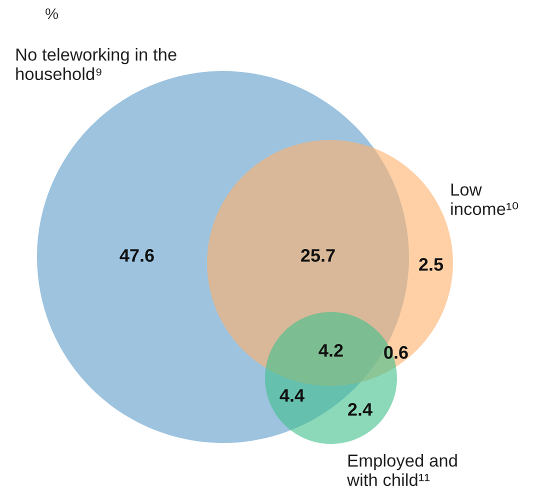  I want to click on data-label: 0.6, so click(396, 352).